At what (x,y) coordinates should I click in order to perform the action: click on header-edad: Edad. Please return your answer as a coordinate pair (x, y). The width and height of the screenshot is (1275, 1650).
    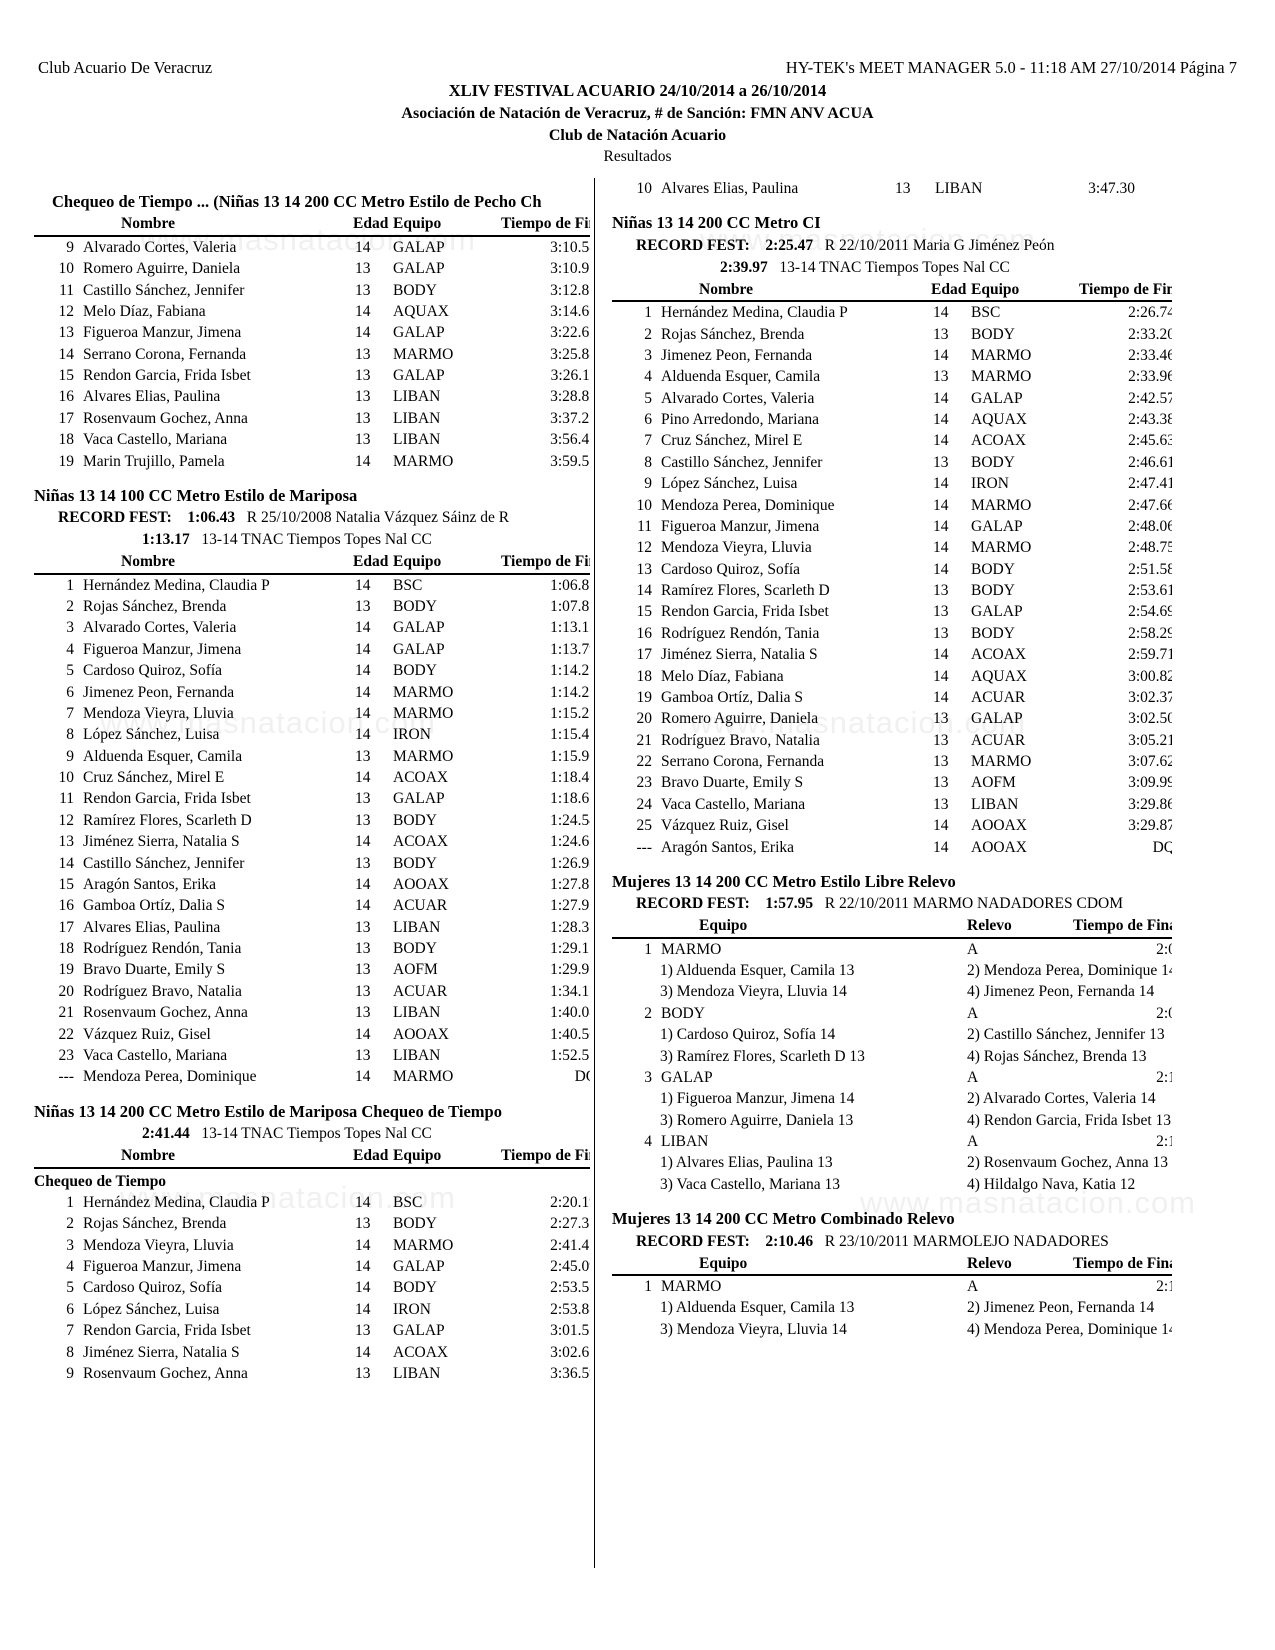
    Looking at the image, I should click on (951, 290).